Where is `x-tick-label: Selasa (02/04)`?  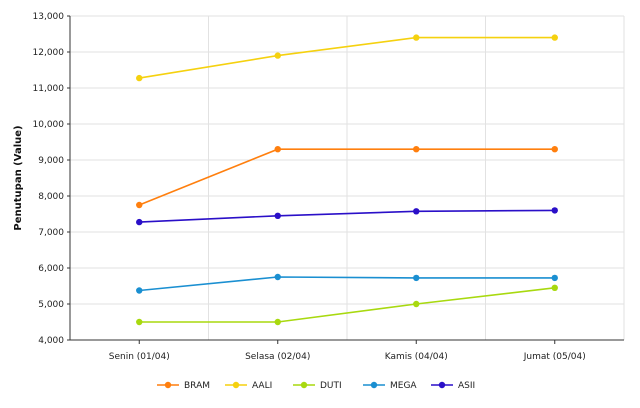
x-tick-label: Selasa (02/04) is located at coordinates (277, 357).